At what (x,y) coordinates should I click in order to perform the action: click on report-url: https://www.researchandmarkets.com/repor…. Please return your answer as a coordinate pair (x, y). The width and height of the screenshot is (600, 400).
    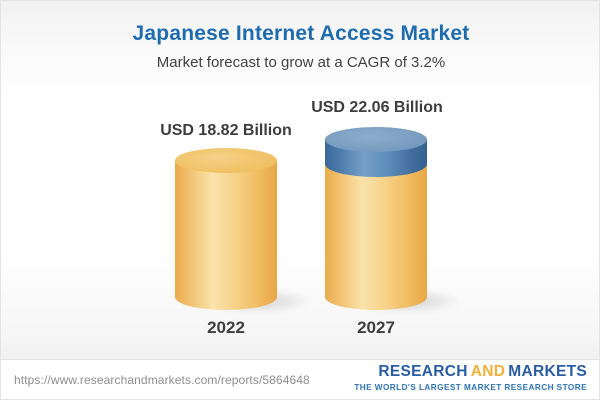
    Looking at the image, I should click on (162, 380).